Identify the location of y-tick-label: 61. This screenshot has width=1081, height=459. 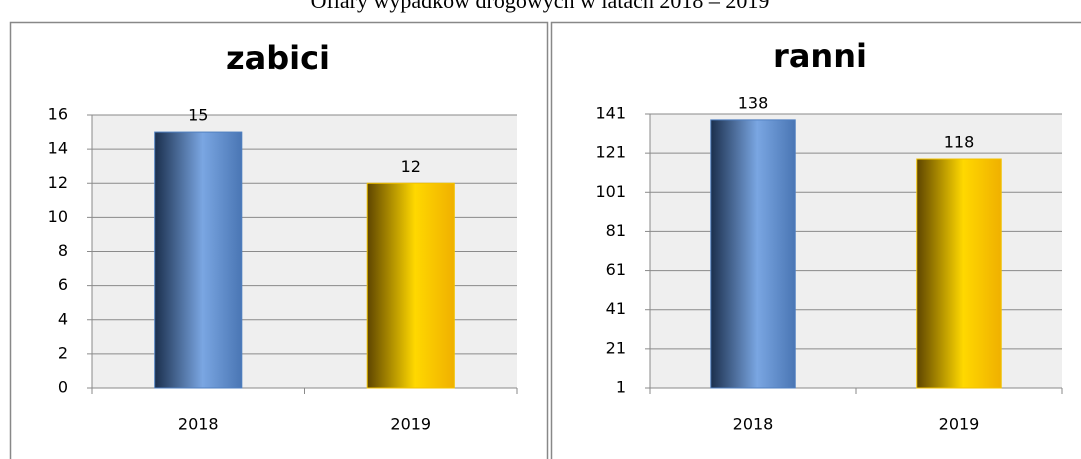
(616, 269).